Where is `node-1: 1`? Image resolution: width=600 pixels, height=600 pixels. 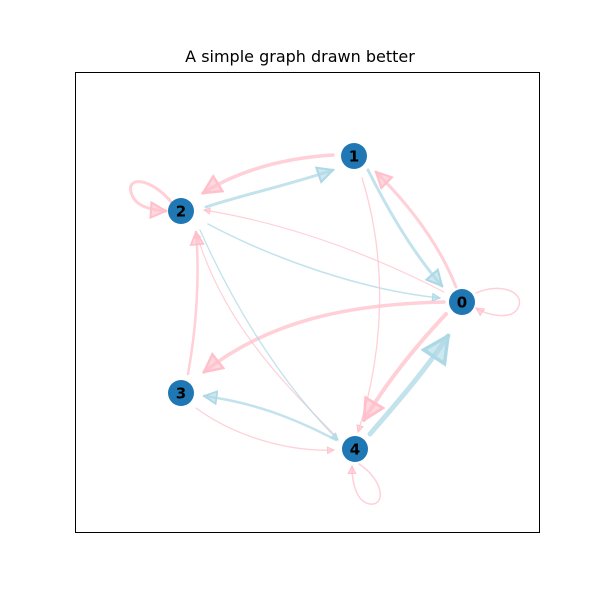 node-1: 1 is located at coordinates (354, 156).